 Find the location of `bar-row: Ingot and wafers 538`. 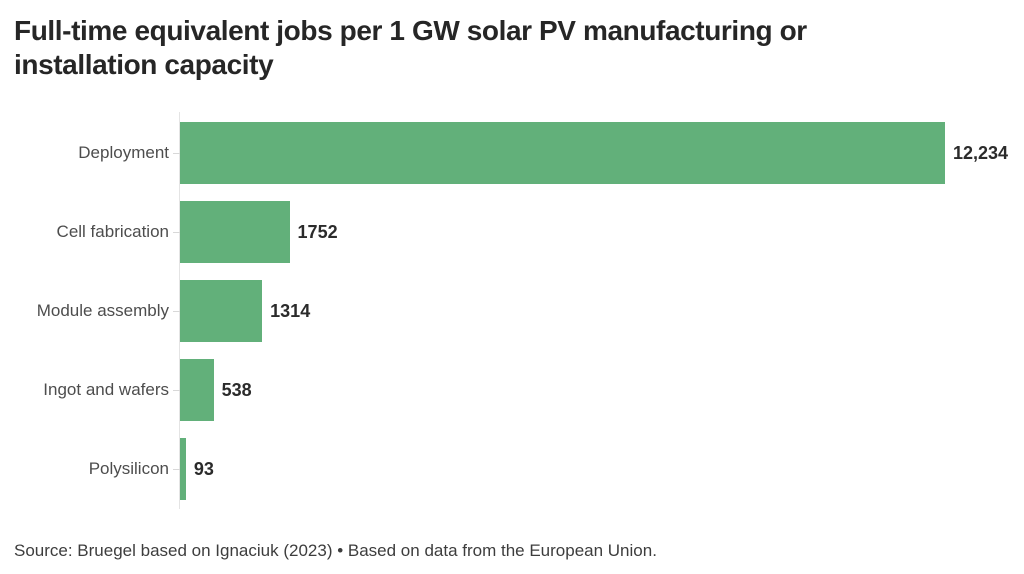

bar-row: Ingot and wafers 538 is located at coordinates (512, 390).